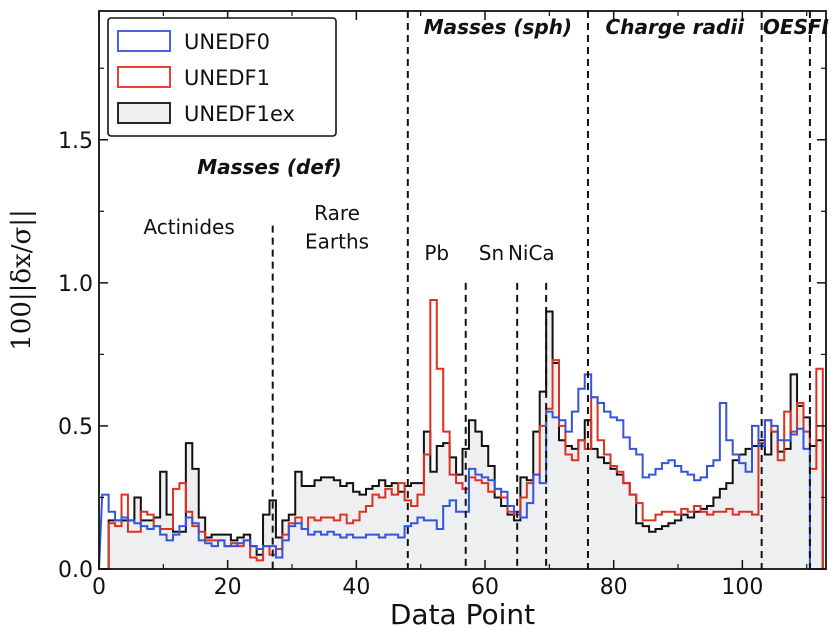 The height and width of the screenshot is (633, 831). I want to click on legend-swatch-unedf0, so click(144, 41).